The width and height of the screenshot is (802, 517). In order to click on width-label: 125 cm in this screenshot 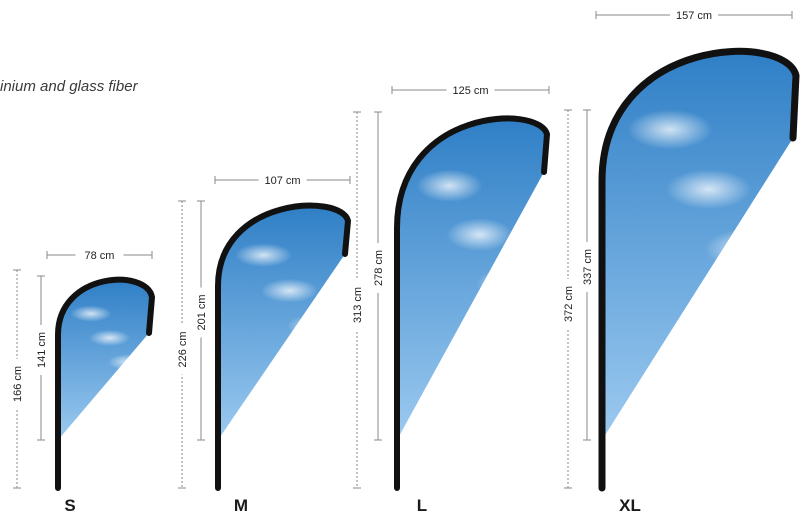, I will do `click(470, 91)`.